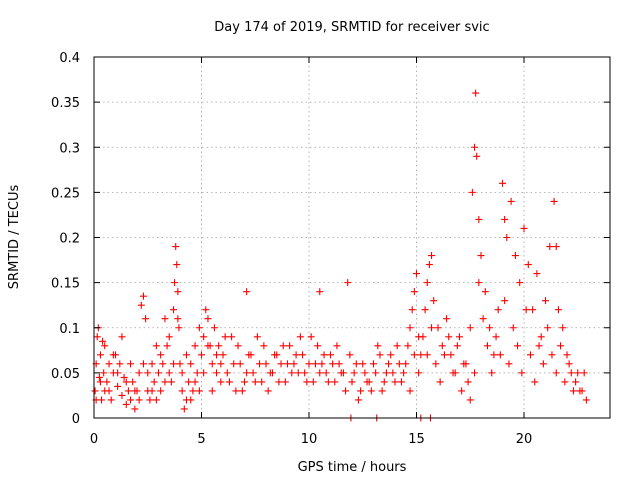 The image size is (640, 480). Describe the element at coordinates (94, 439) in the screenshot. I see `x-tick-label: 0` at that location.